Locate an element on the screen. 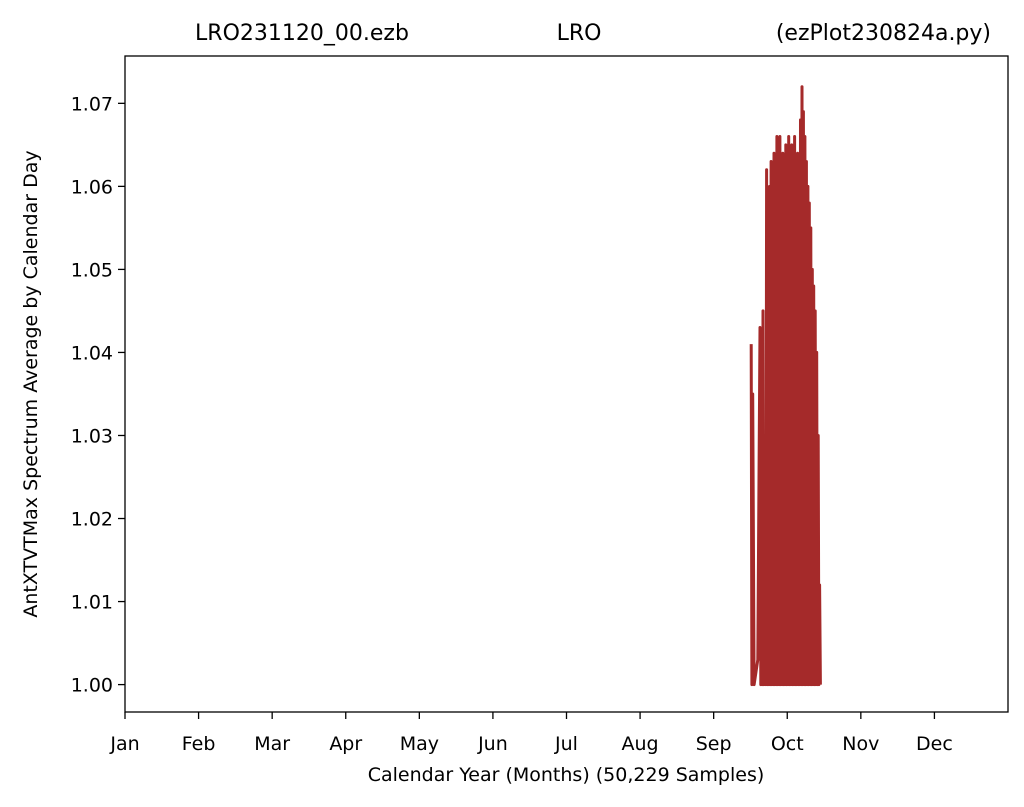 This screenshot has width=1024, height=807. y-tick-label: 1.06 is located at coordinates (92, 187).